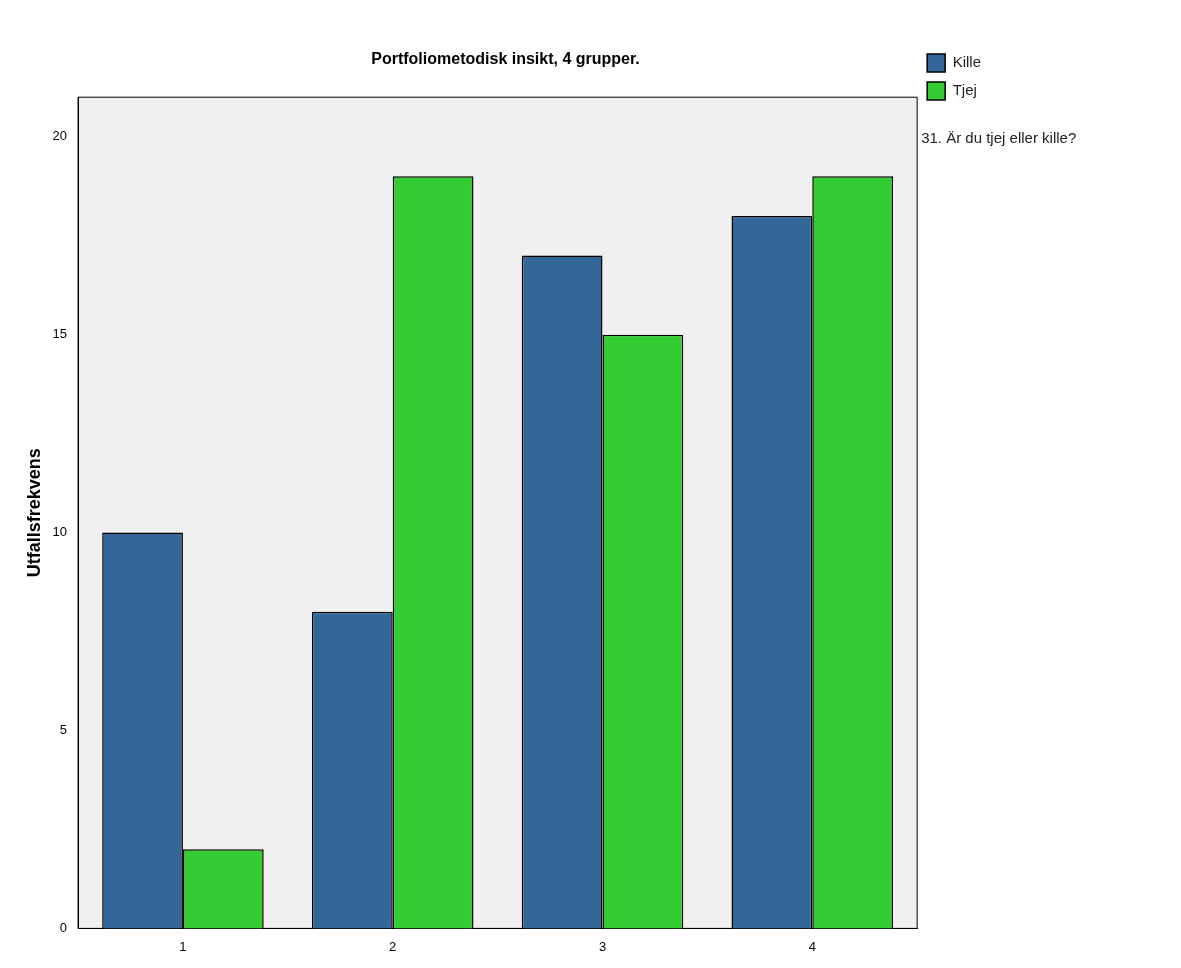 The width and height of the screenshot is (1181, 968). I want to click on legend-label: Kille, so click(967, 62).